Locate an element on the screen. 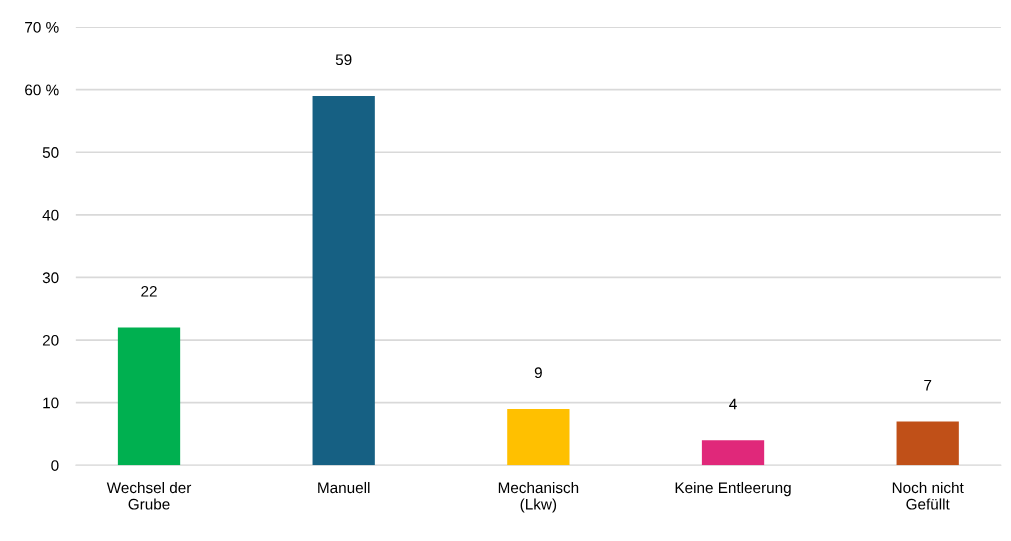 The height and width of the screenshot is (541, 1011). data-label: 59 is located at coordinates (343, 60).